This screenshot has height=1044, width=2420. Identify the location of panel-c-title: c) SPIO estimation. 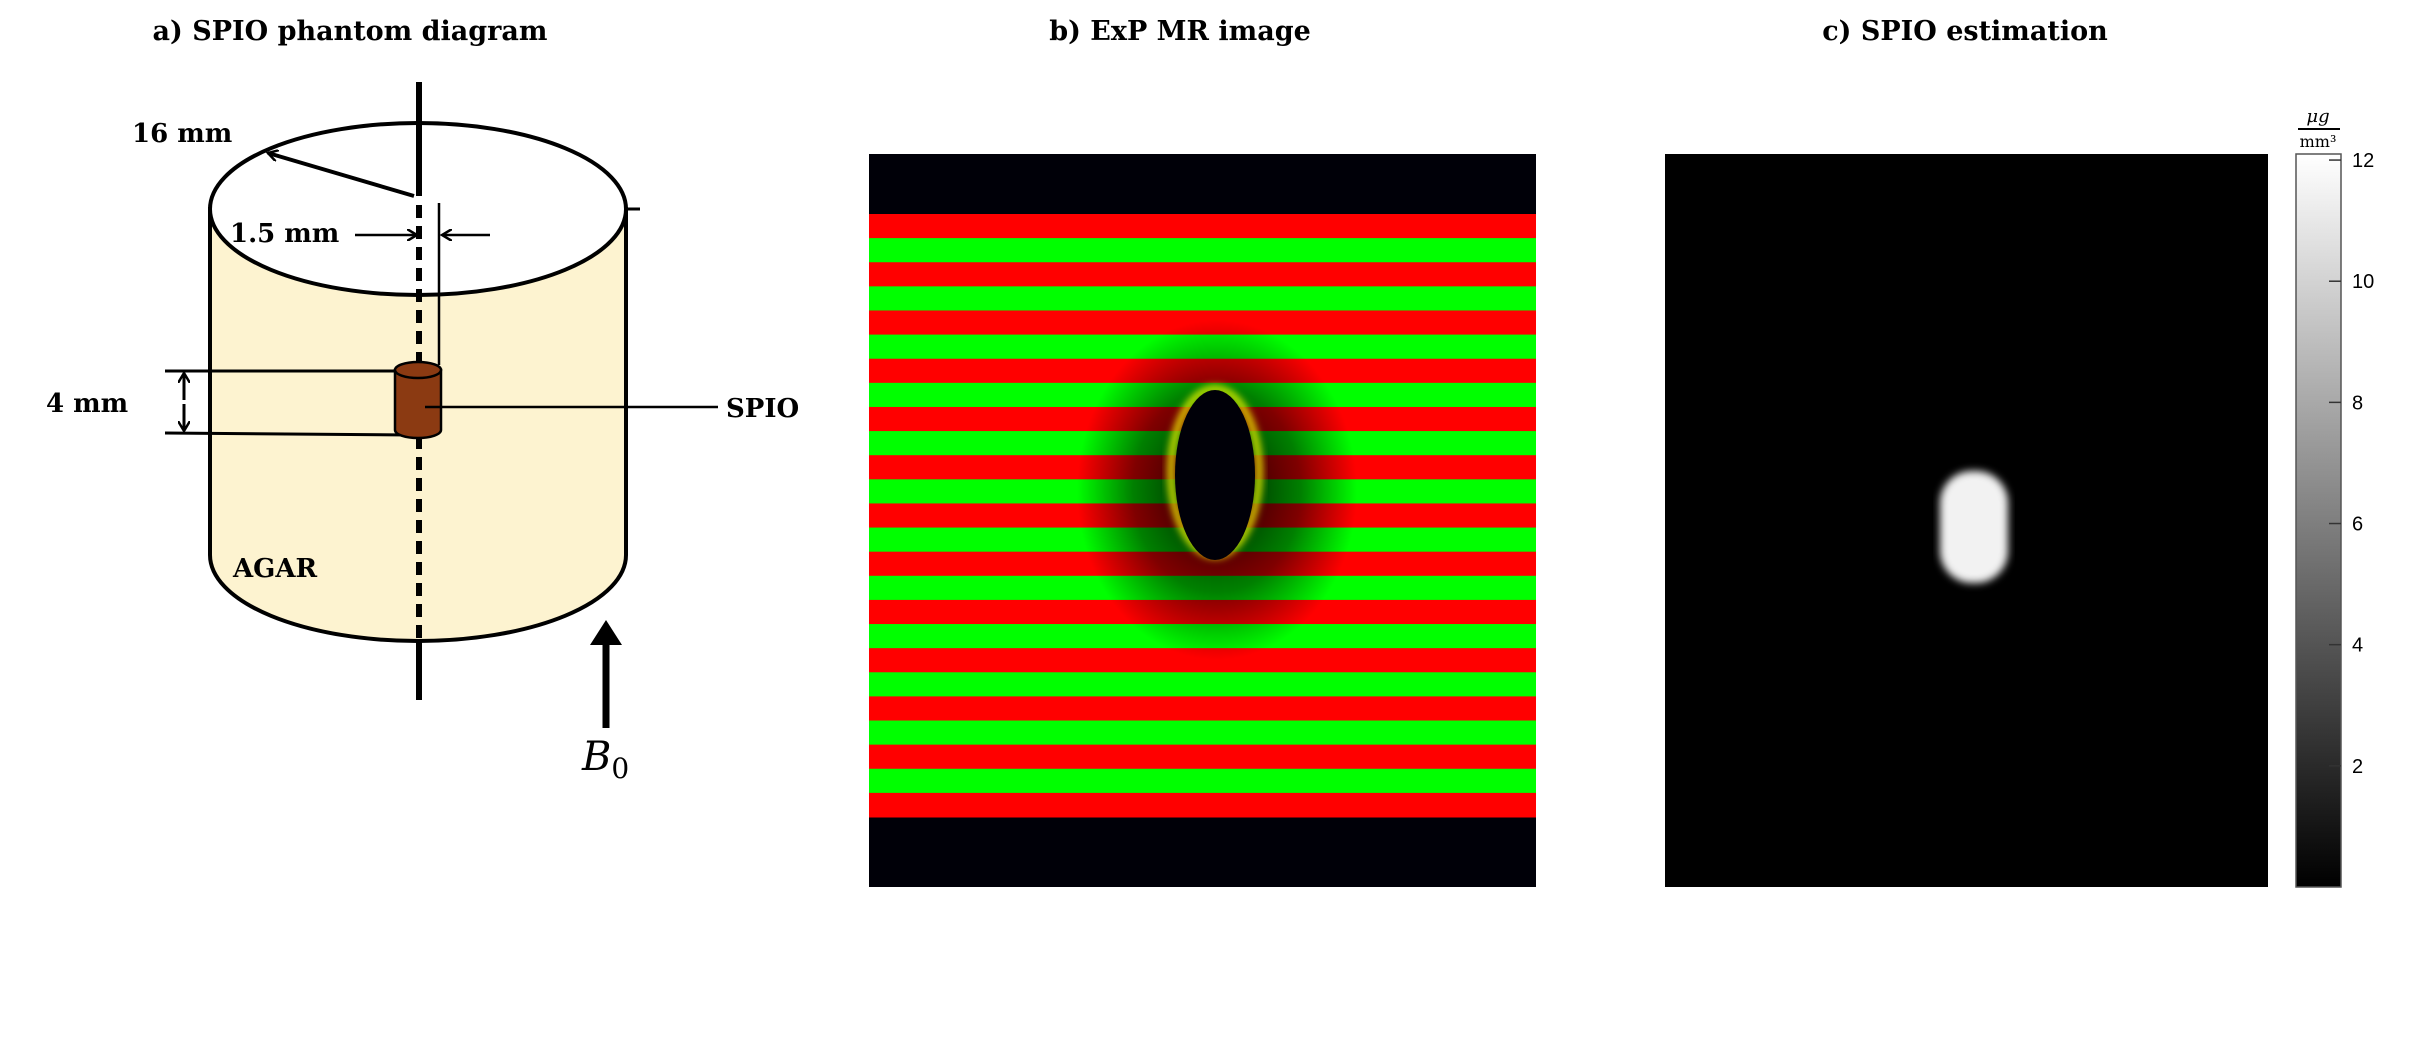
(1965, 31).